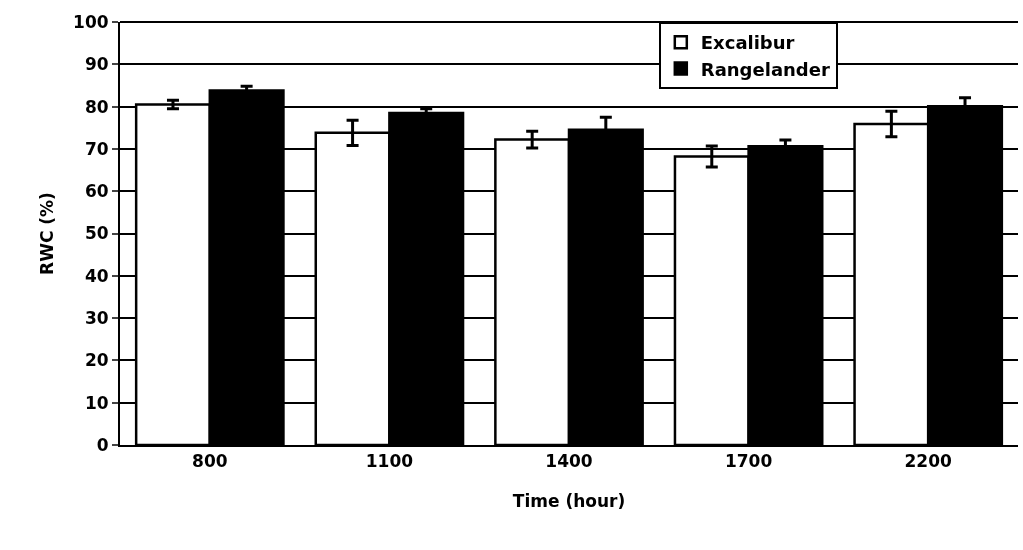 The height and width of the screenshot is (550, 1023). What do you see at coordinates (96, 402) in the screenshot?
I see `y-tick-label: 10` at bounding box center [96, 402].